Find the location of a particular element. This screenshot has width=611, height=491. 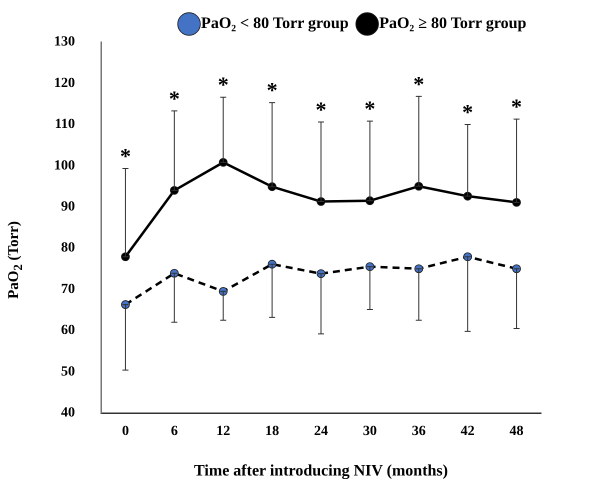

x-tick-label: 0 is located at coordinates (125, 432).